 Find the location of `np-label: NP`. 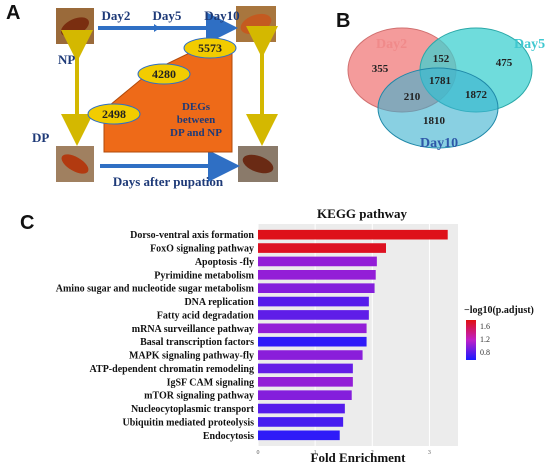

np-label: NP is located at coordinates (66, 59).